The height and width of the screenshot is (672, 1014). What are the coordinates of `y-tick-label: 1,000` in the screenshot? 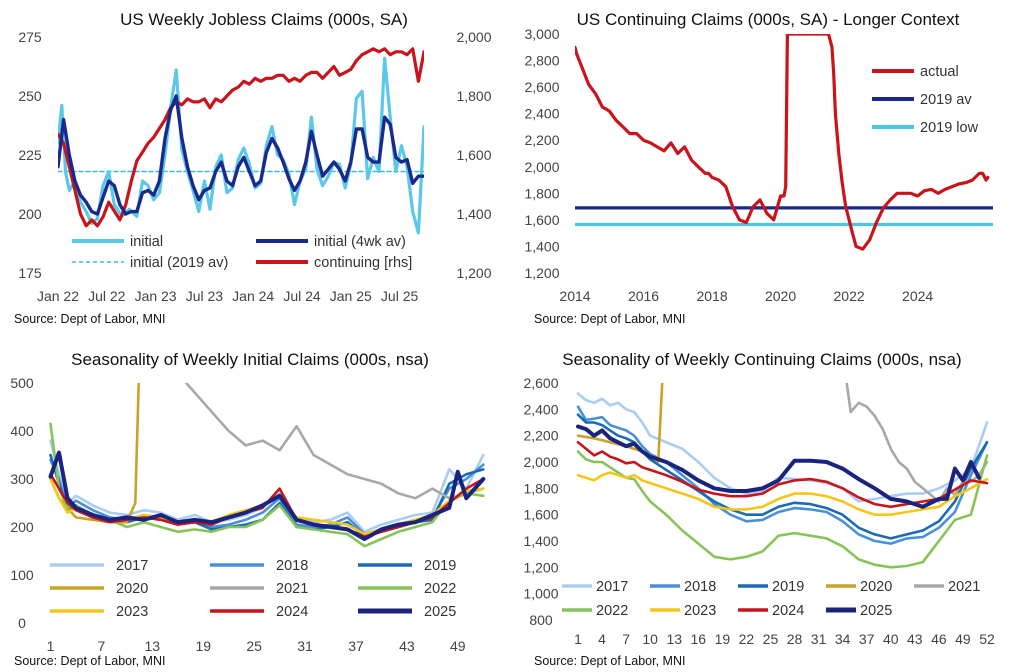 It's located at (540, 594).